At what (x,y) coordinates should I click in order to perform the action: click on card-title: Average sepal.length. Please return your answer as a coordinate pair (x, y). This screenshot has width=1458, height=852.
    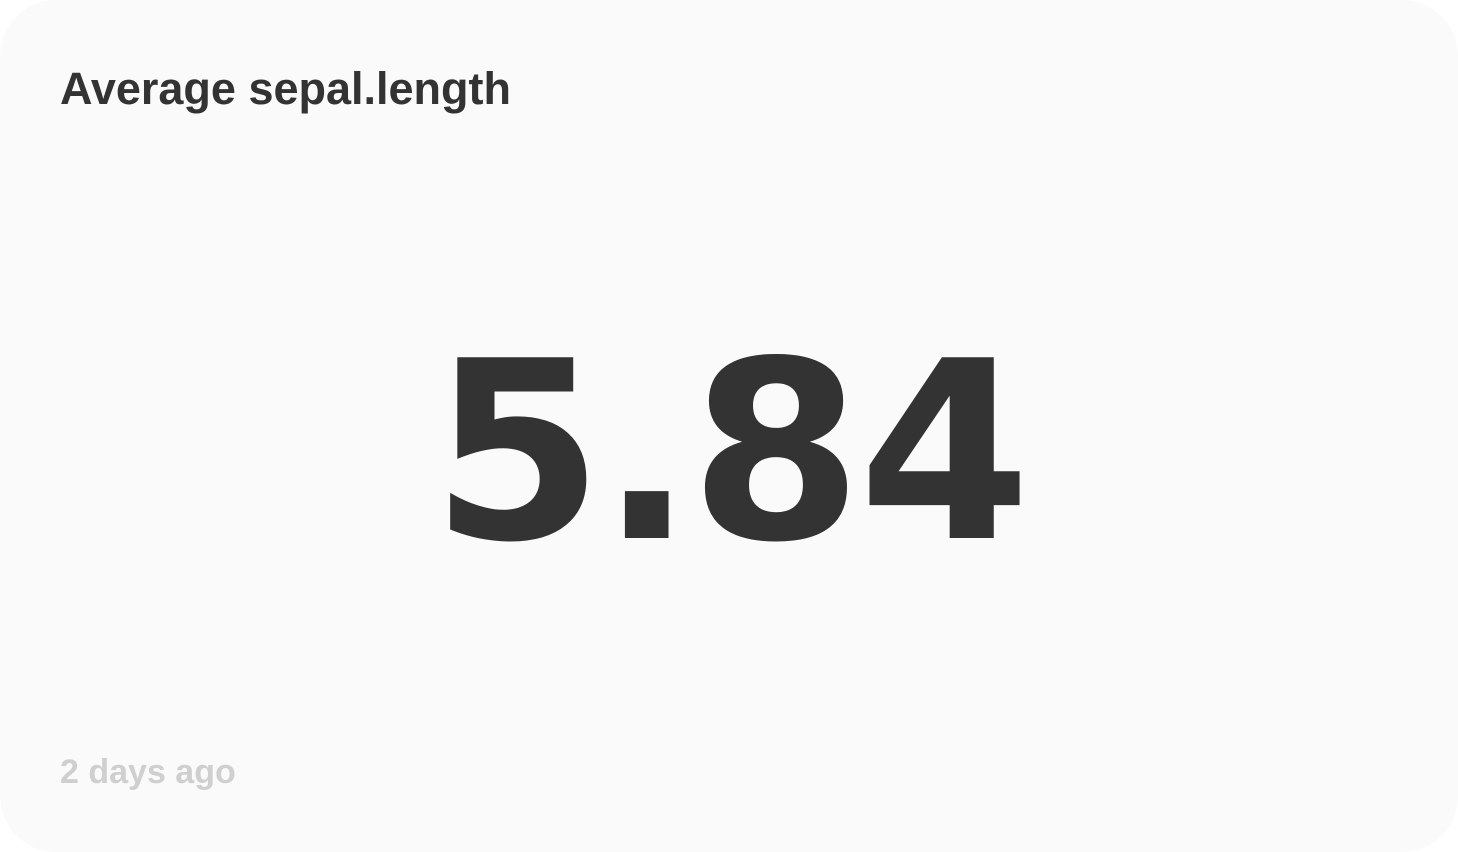
    Looking at the image, I should click on (285, 88).